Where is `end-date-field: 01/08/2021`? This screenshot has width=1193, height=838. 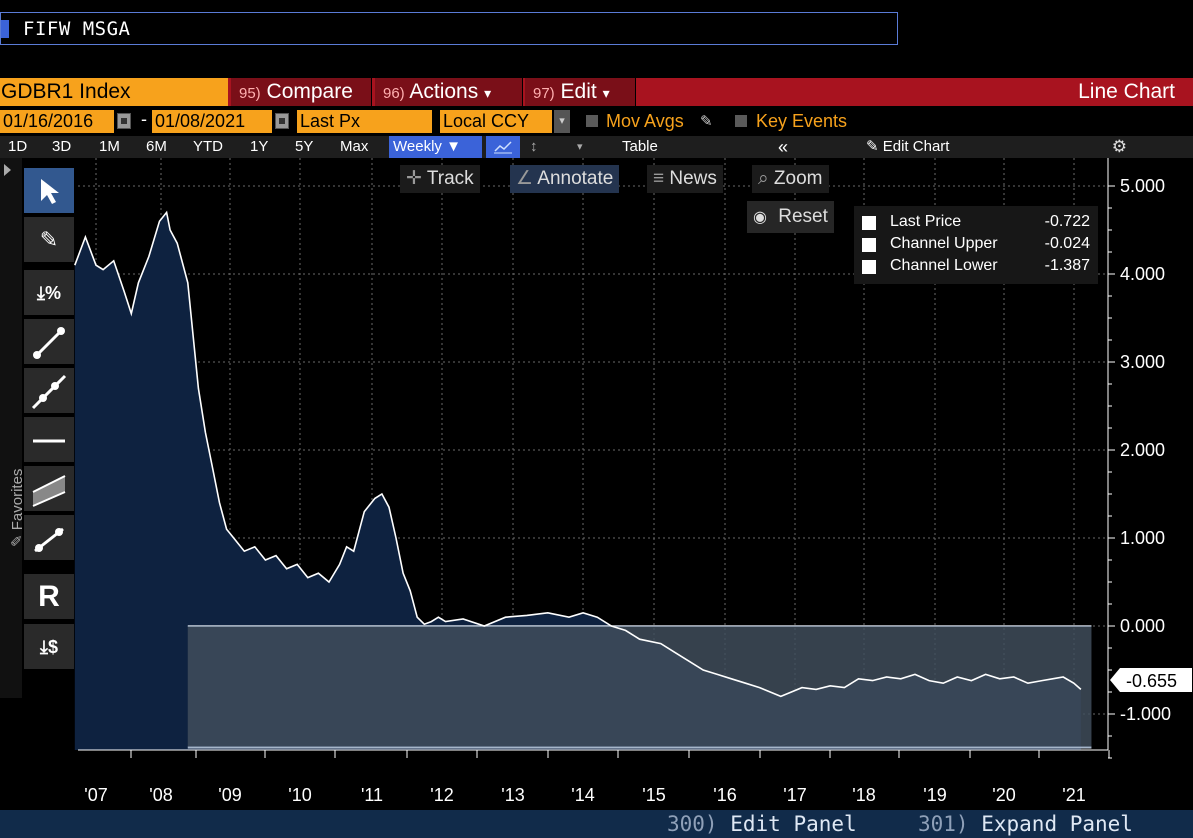 end-date-field: 01/08/2021 is located at coordinates (212, 121).